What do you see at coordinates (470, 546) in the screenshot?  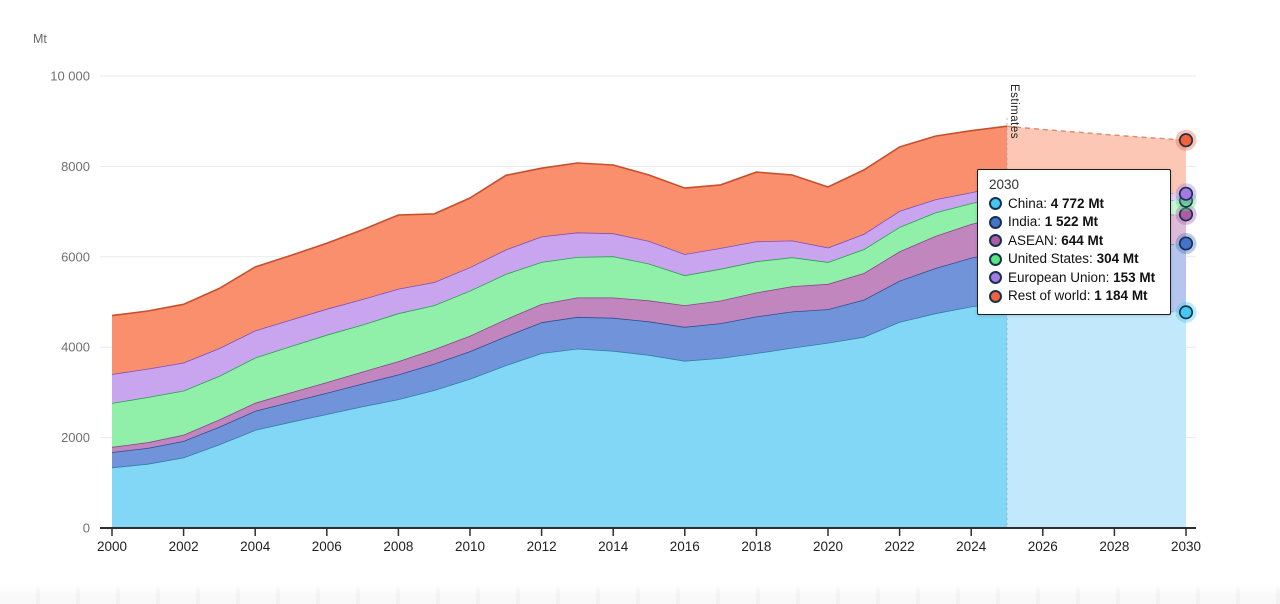 I see `x-axis-tick-label: 2010` at bounding box center [470, 546].